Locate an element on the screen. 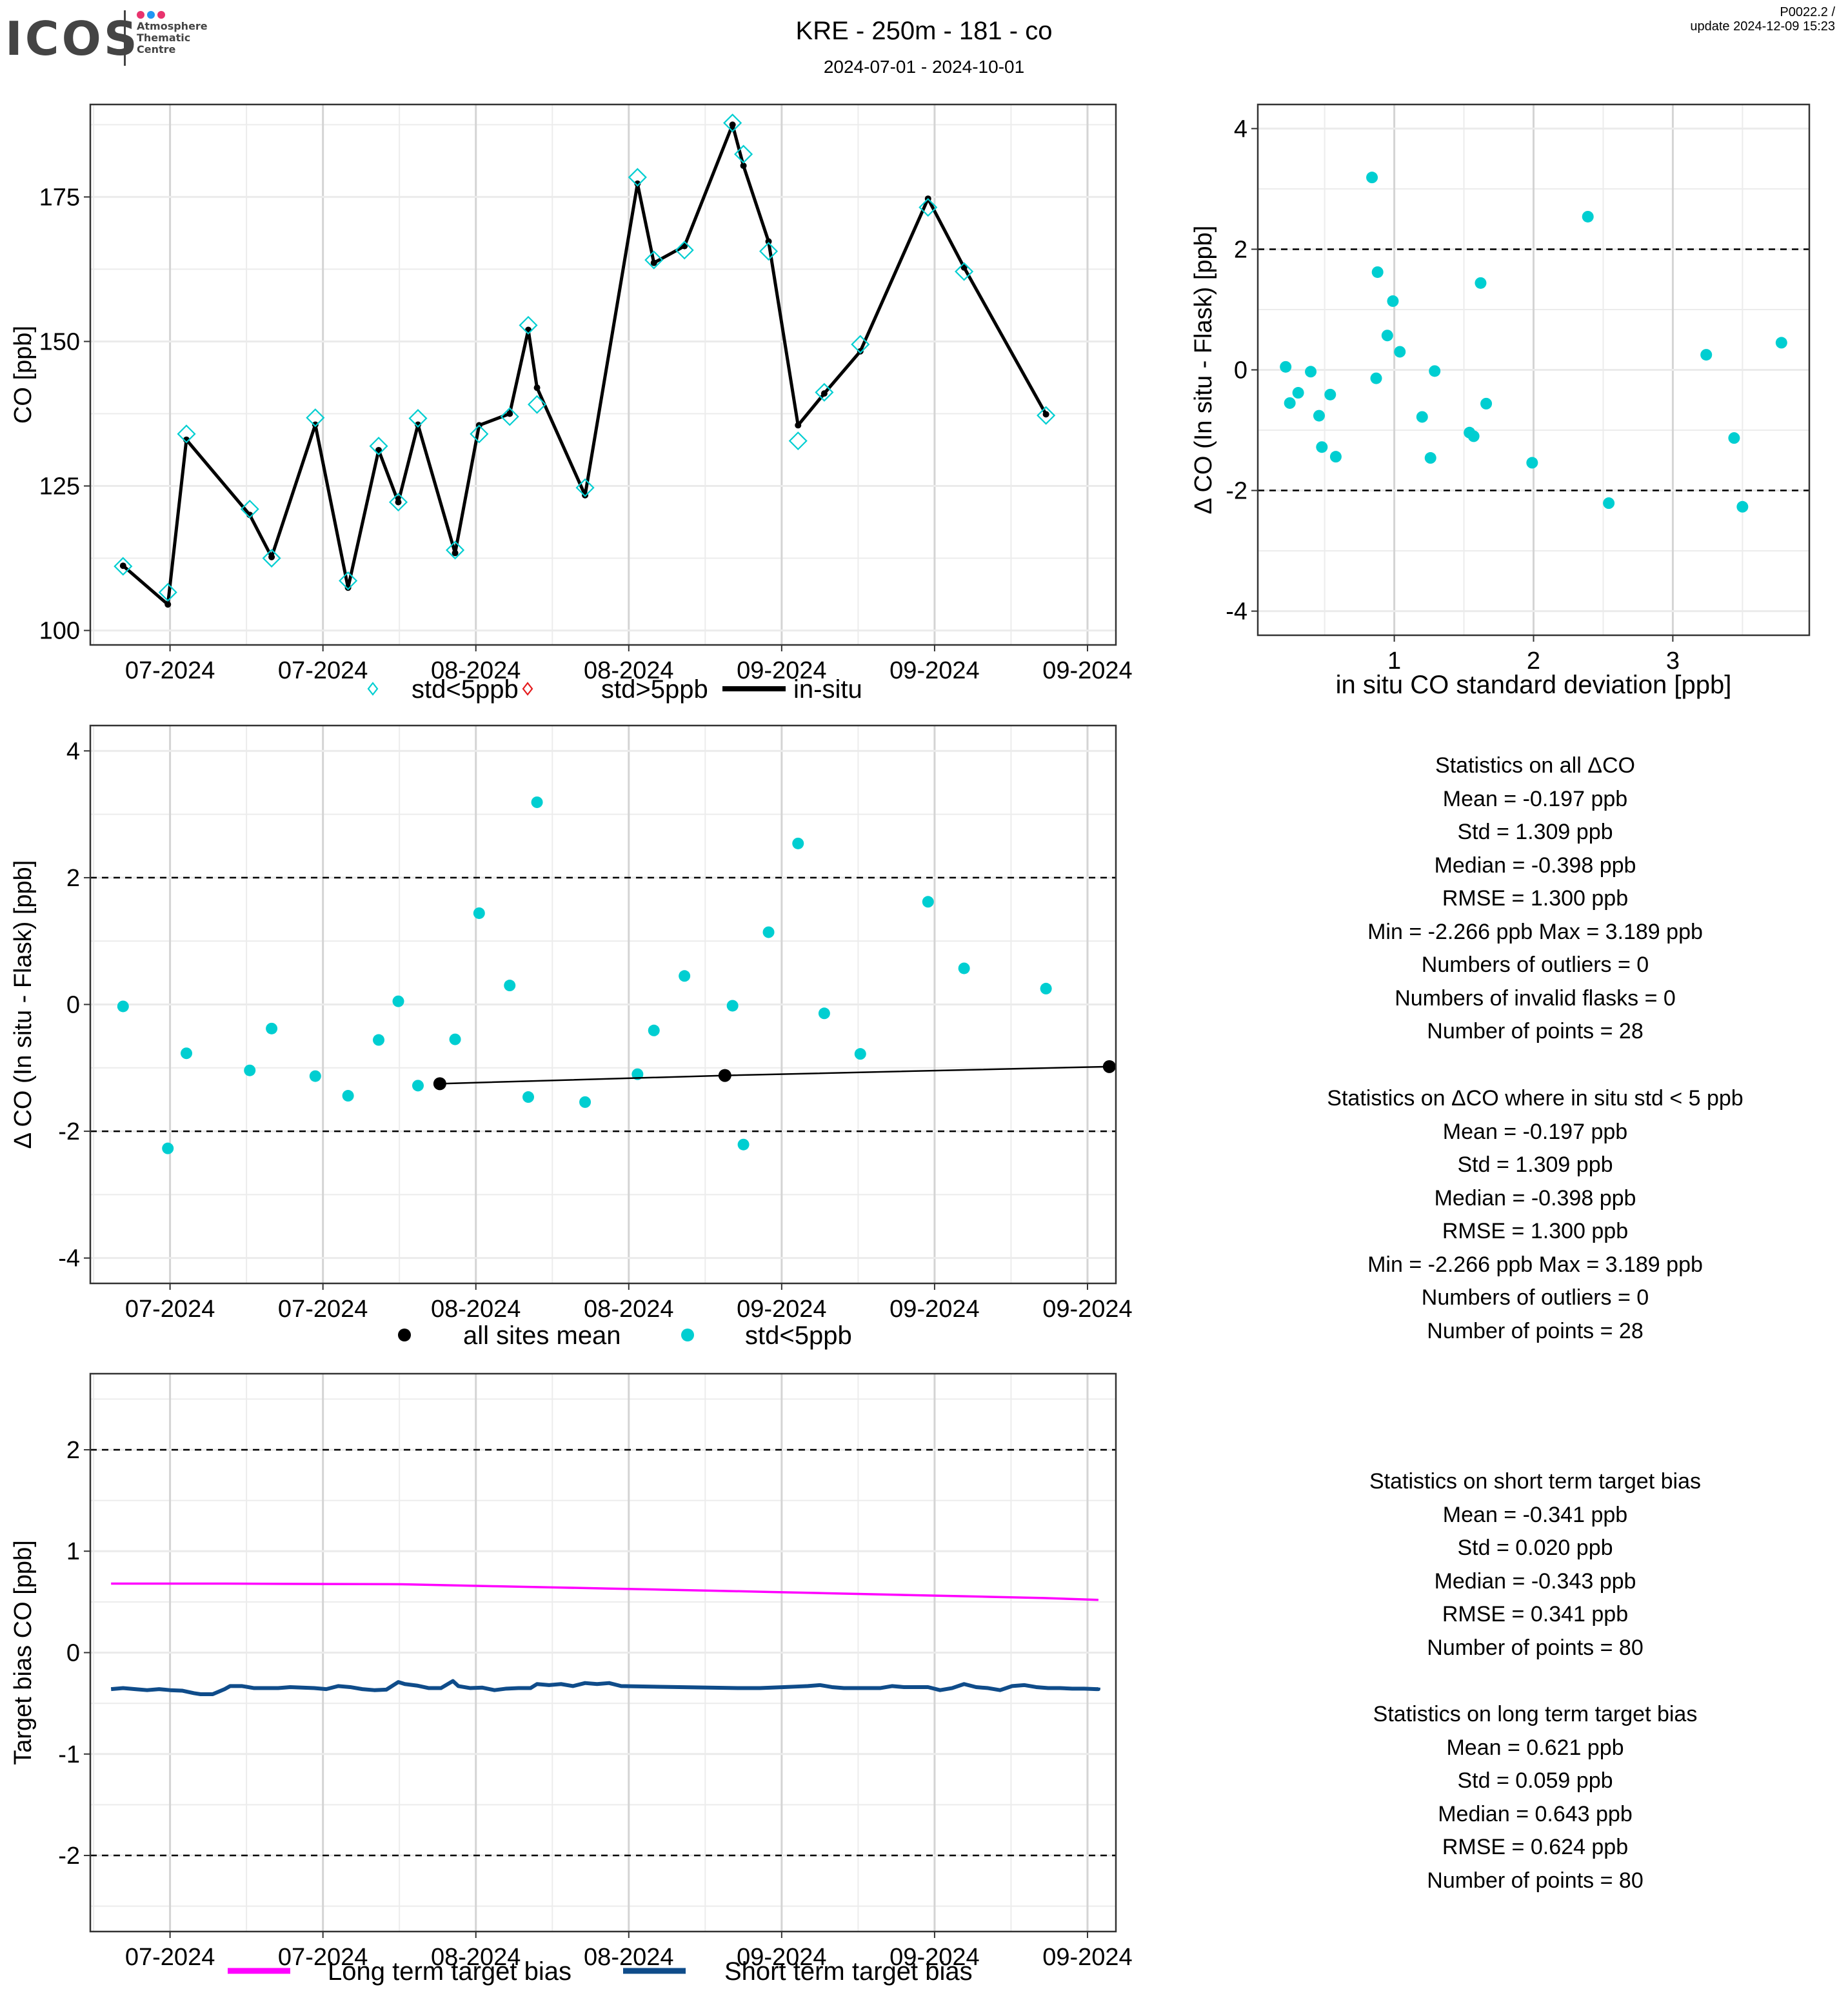 This screenshot has width=1848, height=2007. scatter_std-panel is located at coordinates (1531, 373).